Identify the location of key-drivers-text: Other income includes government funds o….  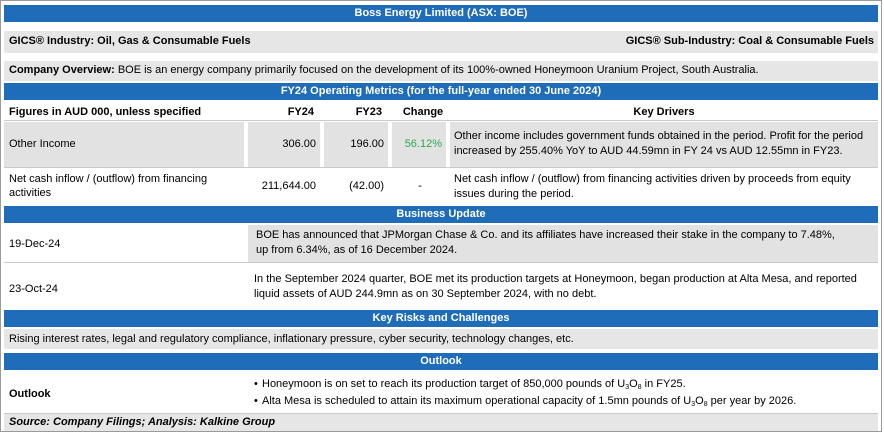
(659, 143).